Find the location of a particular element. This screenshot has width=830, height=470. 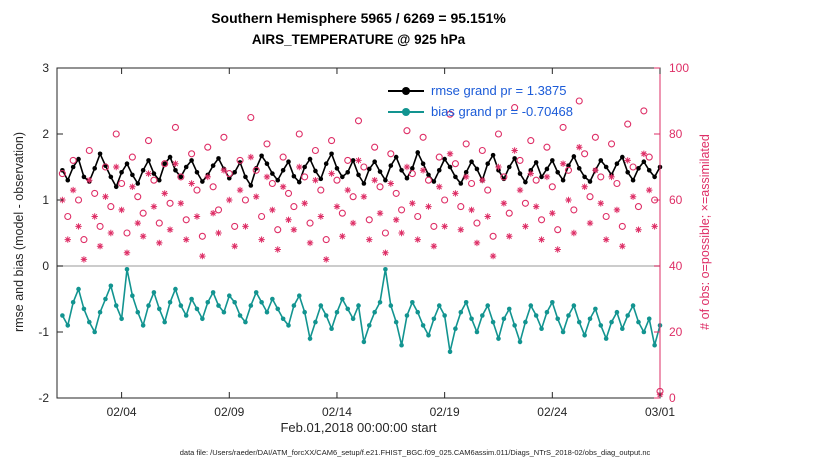

x-tick-label: 02/24 is located at coordinates (552, 412).